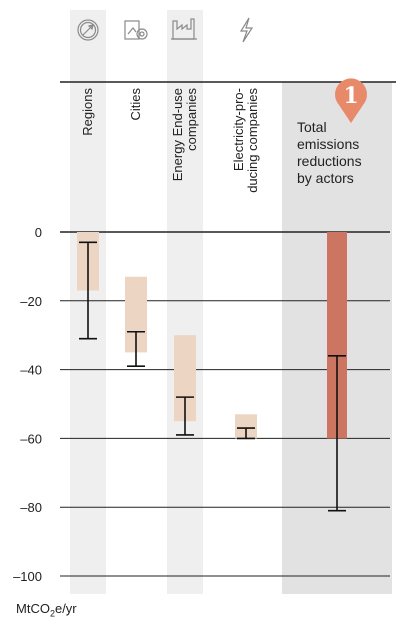  I want to click on factory-icon, so click(184, 29).